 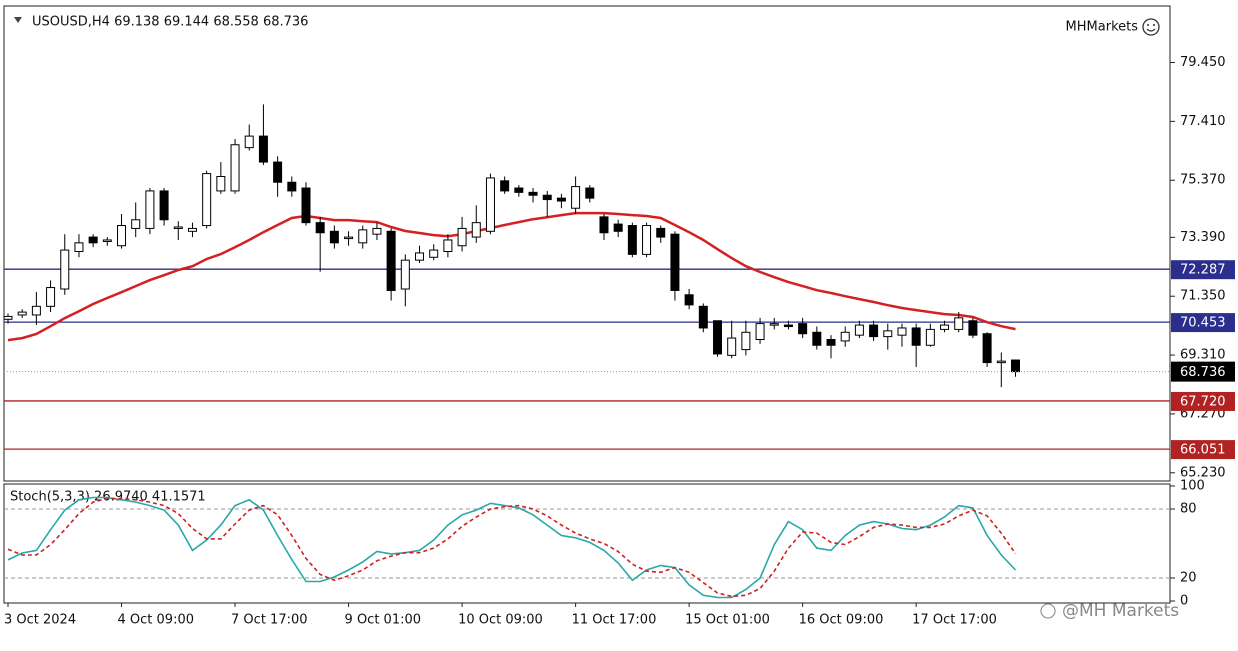 I want to click on current-price-box, so click(x=1203, y=371).